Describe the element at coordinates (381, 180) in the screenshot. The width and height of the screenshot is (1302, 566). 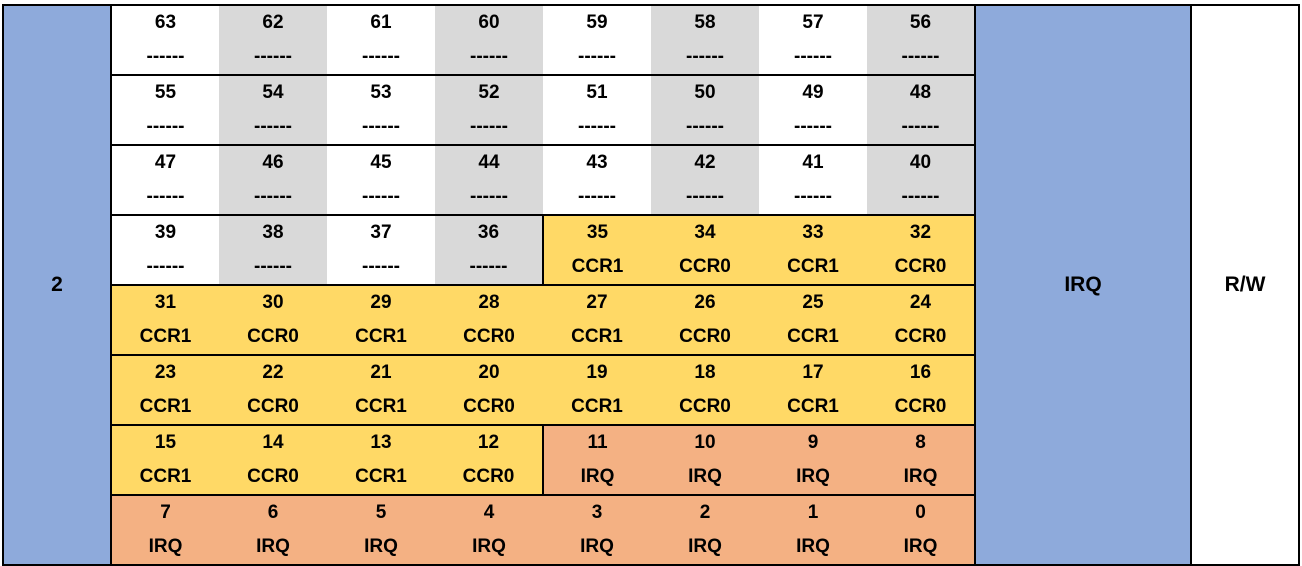
I see `bit-cell: 45 ------` at that location.